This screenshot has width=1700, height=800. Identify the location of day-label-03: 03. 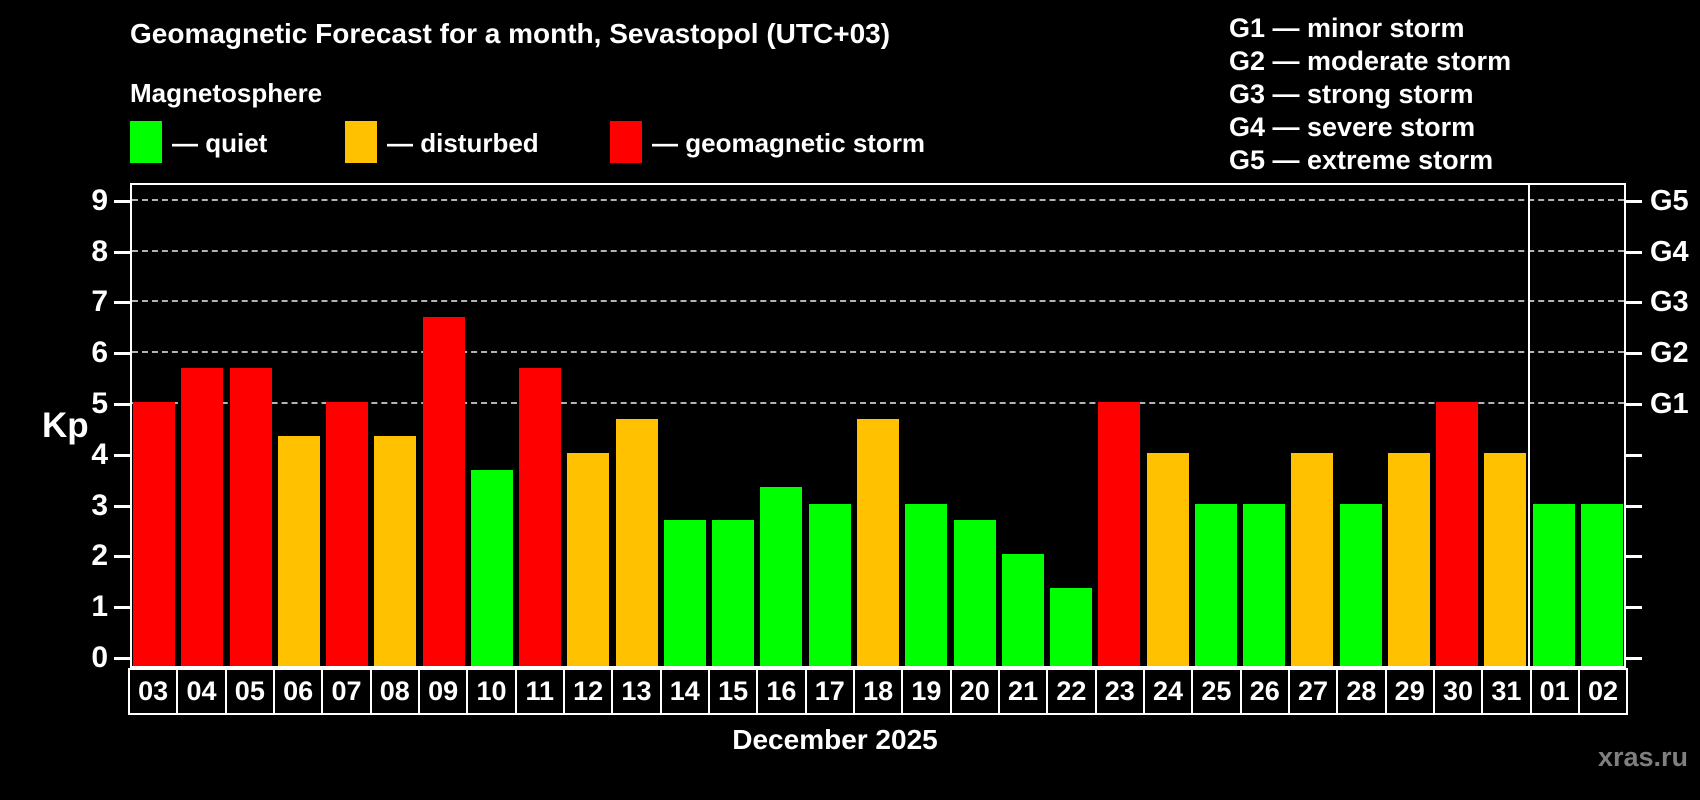
(153, 691).